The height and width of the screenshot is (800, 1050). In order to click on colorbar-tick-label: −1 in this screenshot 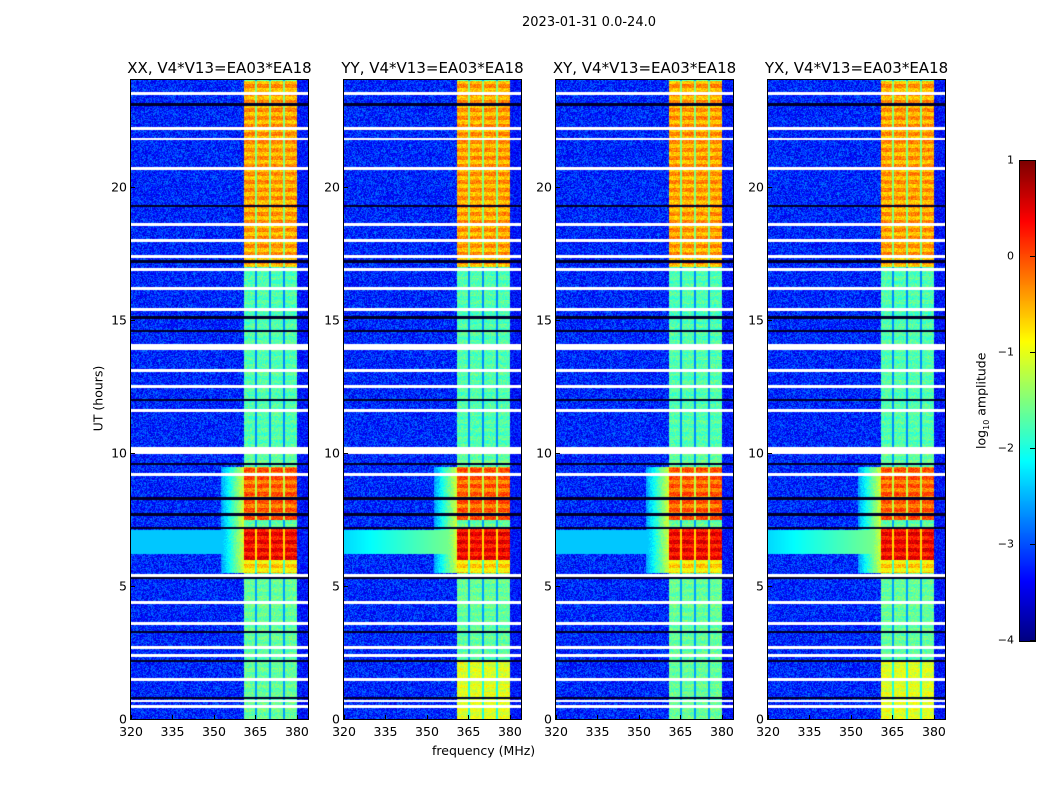, I will do `click(1005, 352)`.